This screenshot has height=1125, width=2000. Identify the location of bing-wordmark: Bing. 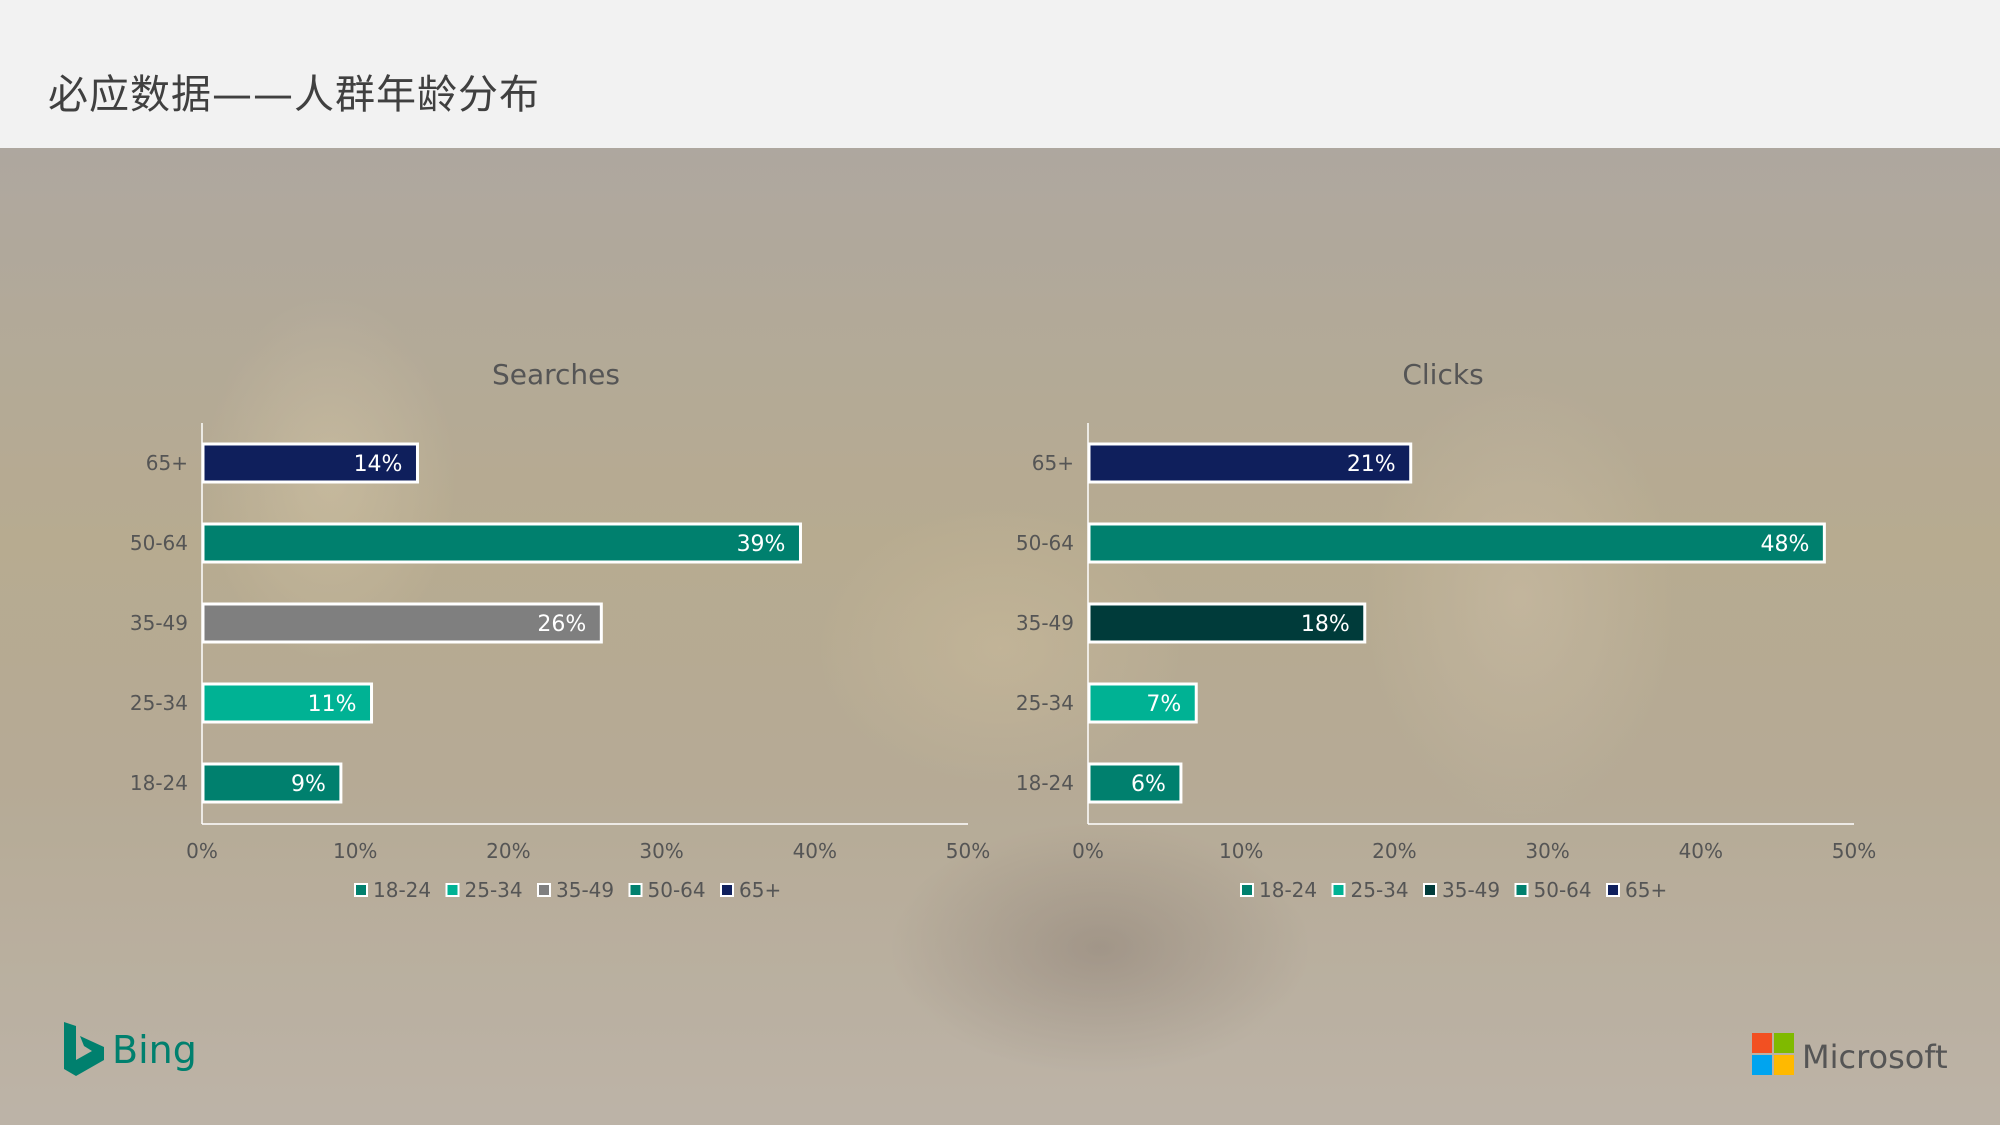
(154, 1050).